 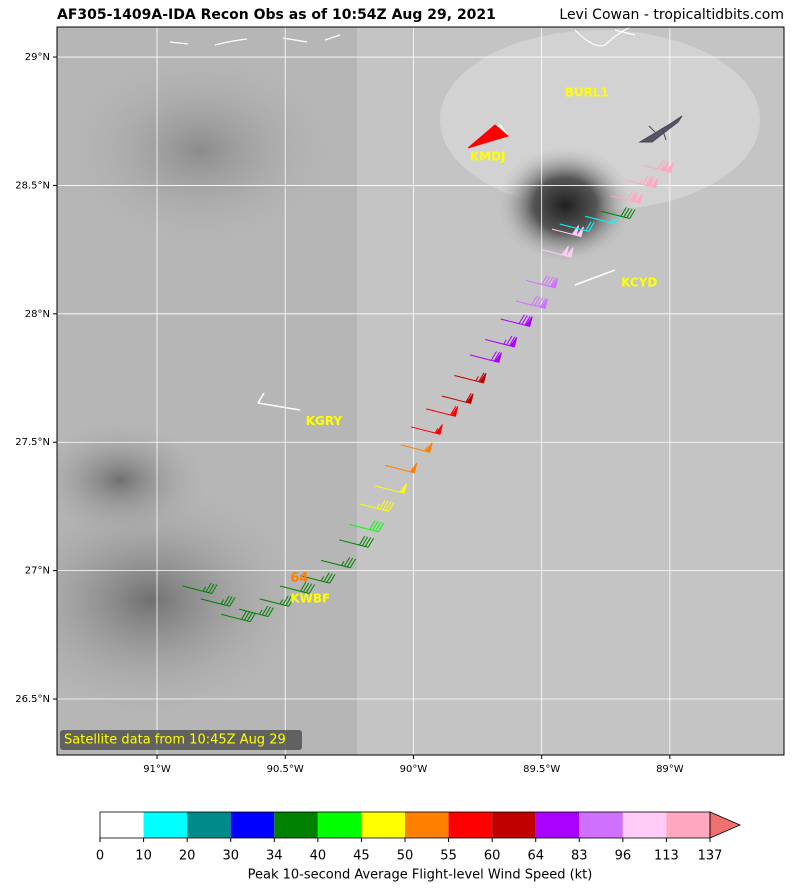 I want to click on coastline, so click(x=402, y=37).